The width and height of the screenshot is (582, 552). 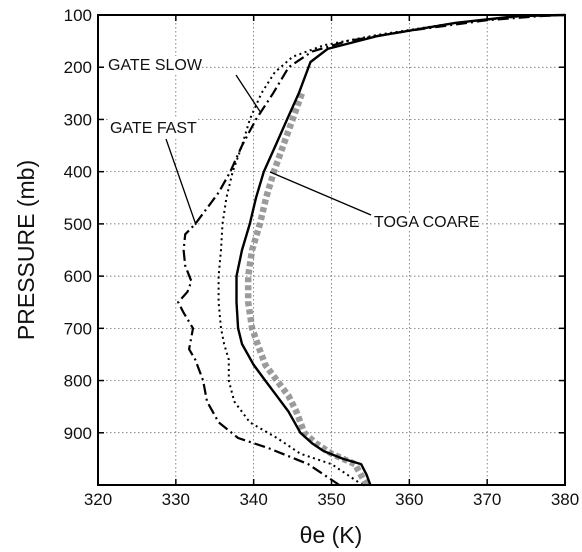 What do you see at coordinates (78, 224) in the screenshot?
I see `y-tick-label: 500` at bounding box center [78, 224].